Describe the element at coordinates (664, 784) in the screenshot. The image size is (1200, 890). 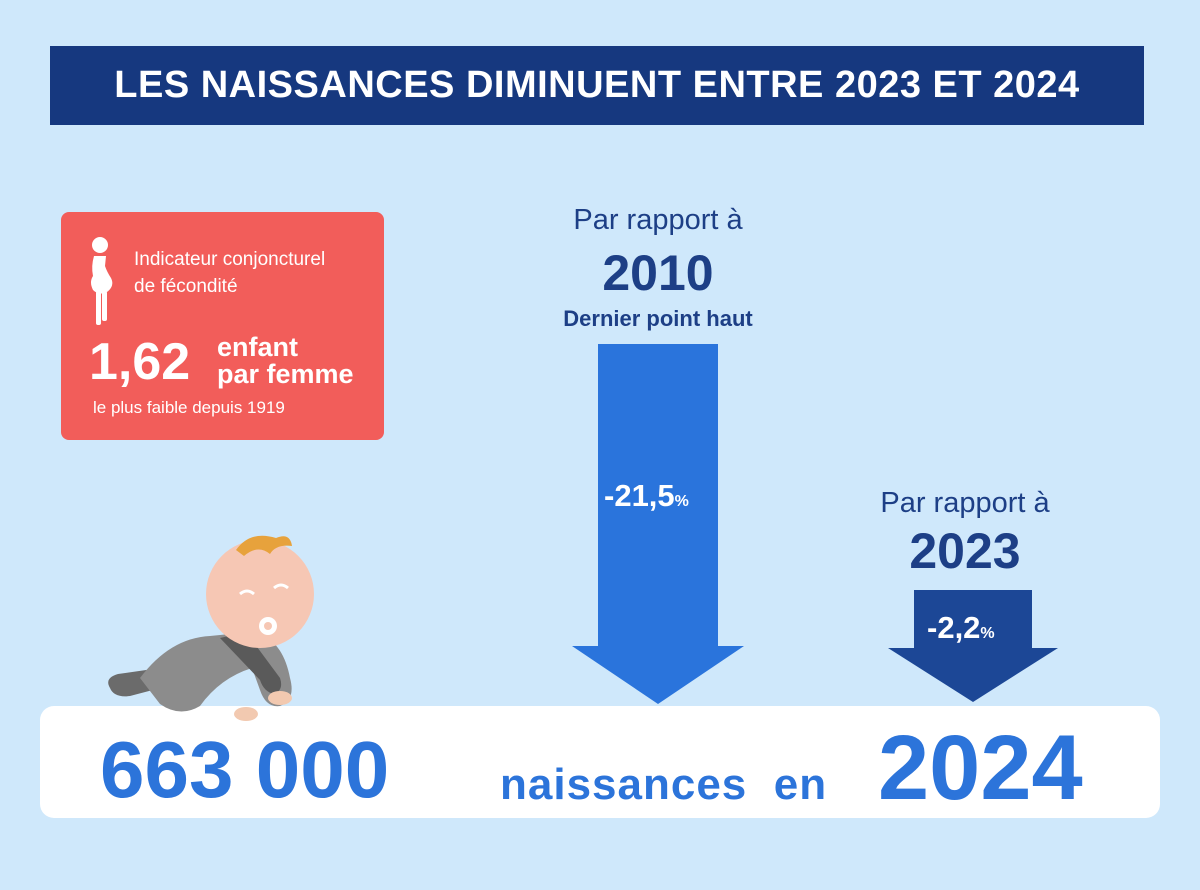
I see `births-label: naissances en` at that location.